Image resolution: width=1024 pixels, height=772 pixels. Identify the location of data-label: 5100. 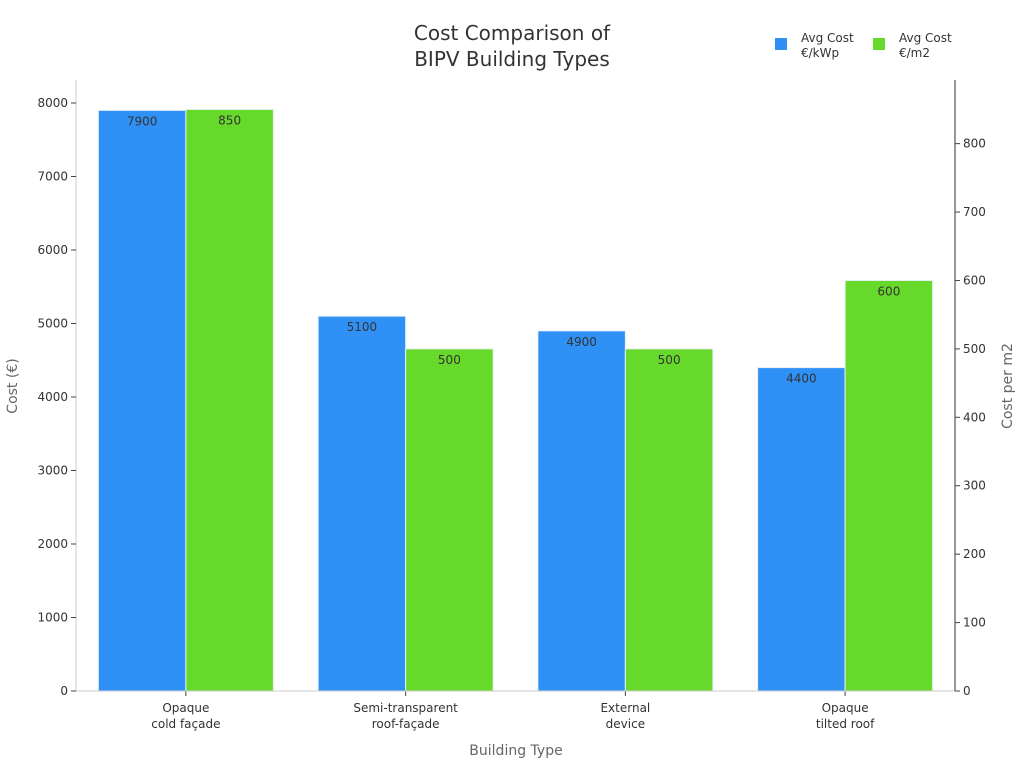
(362, 327).